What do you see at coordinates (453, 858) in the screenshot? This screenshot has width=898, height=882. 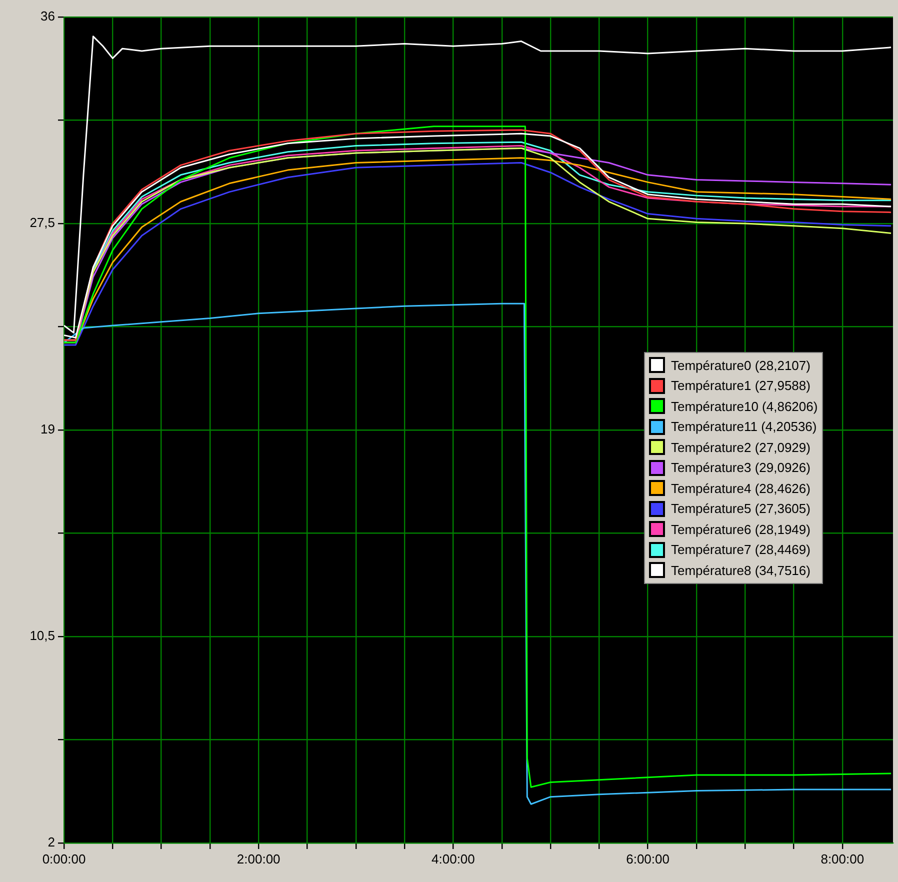 I see `x-tick-label: 4:00:00` at bounding box center [453, 858].